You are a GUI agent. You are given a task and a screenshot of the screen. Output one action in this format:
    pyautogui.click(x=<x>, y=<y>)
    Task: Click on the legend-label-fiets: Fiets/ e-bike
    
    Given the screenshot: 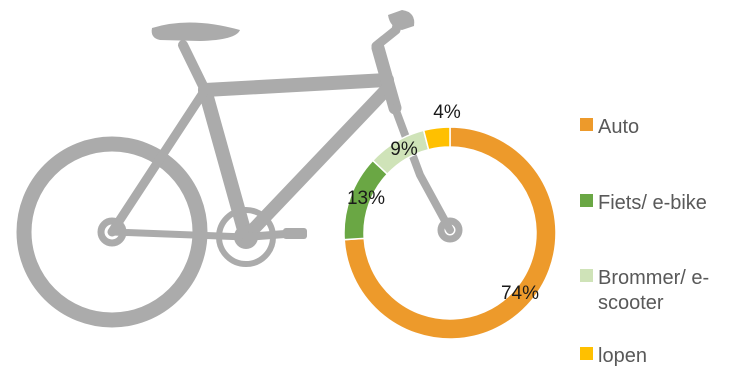 What is the action you would take?
    pyautogui.click(x=652, y=203)
    